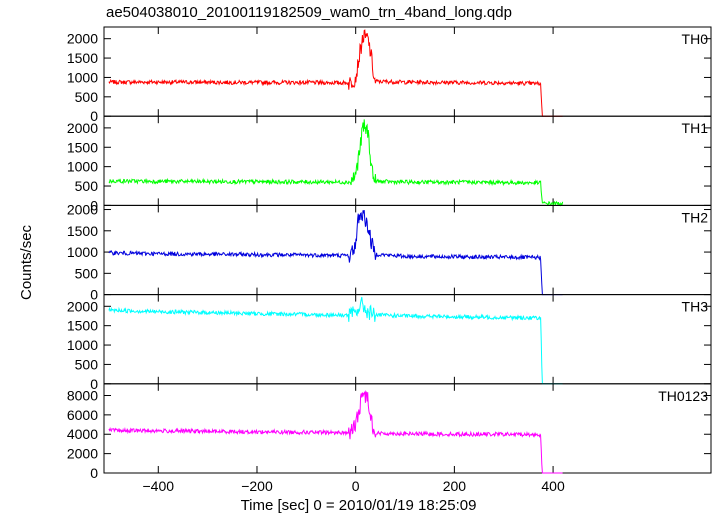  What do you see at coordinates (553, 486) in the screenshot?
I see `x-tick-label: 400` at bounding box center [553, 486].